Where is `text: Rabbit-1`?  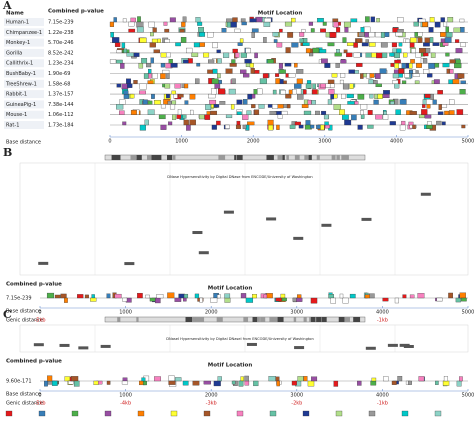
text: Rabbit-1 is located at coordinates (16, 95).